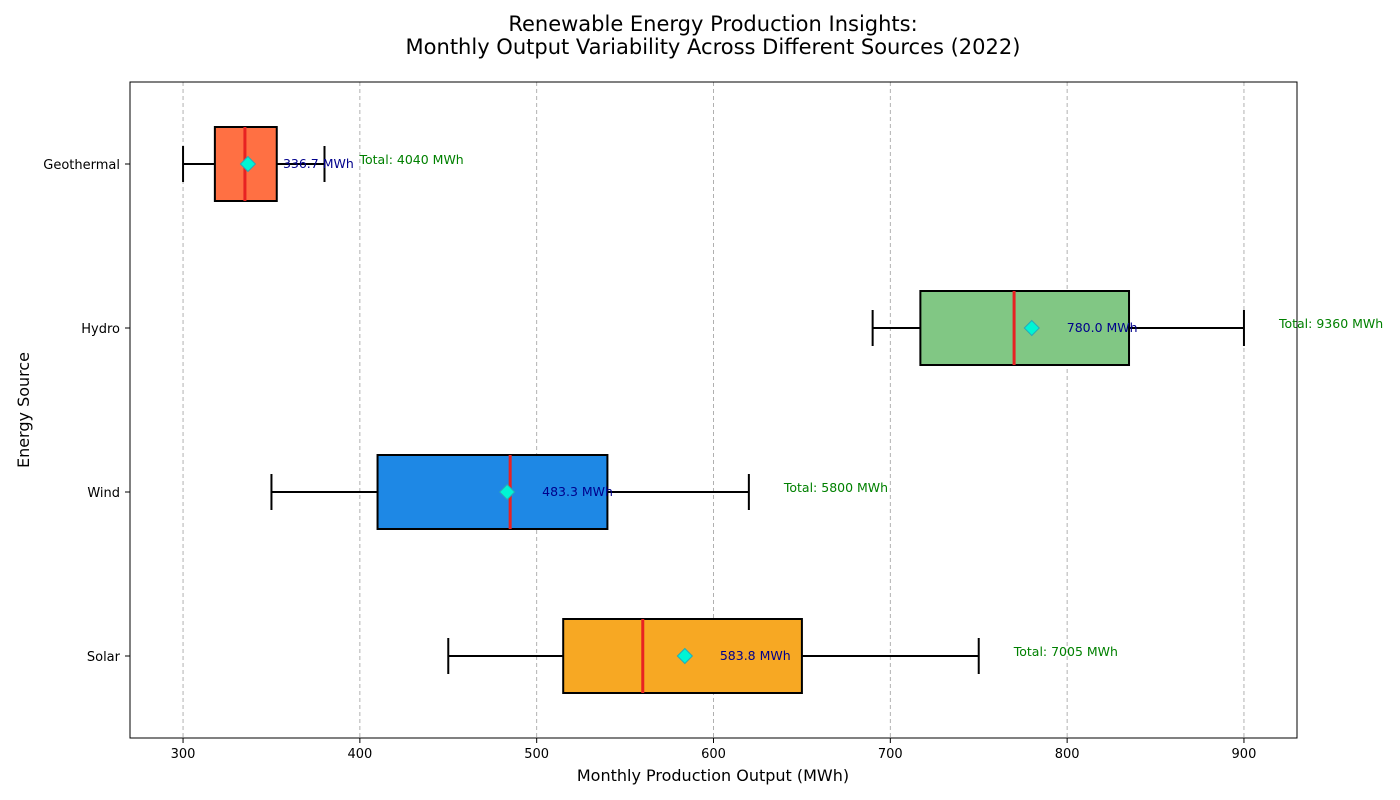 This screenshot has width=1400, height=800. I want to click on x-tick-label: 400, so click(359, 754).